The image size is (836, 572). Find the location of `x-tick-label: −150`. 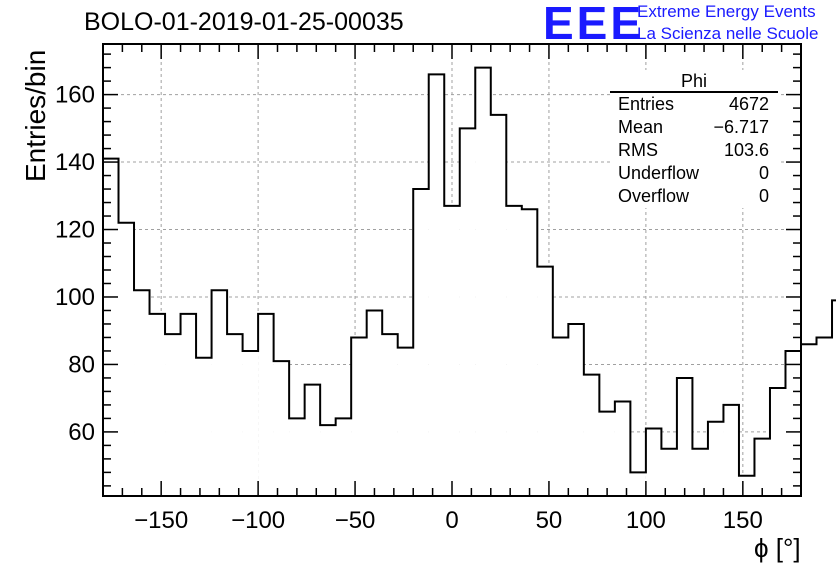

x-tick-label: −150 is located at coordinates (161, 520).